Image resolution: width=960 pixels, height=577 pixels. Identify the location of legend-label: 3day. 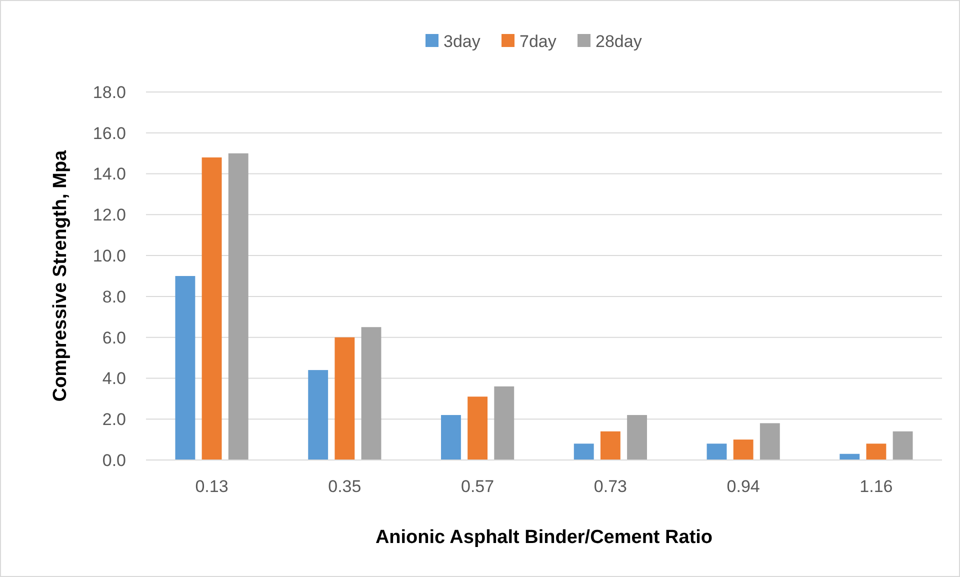
(462, 41).